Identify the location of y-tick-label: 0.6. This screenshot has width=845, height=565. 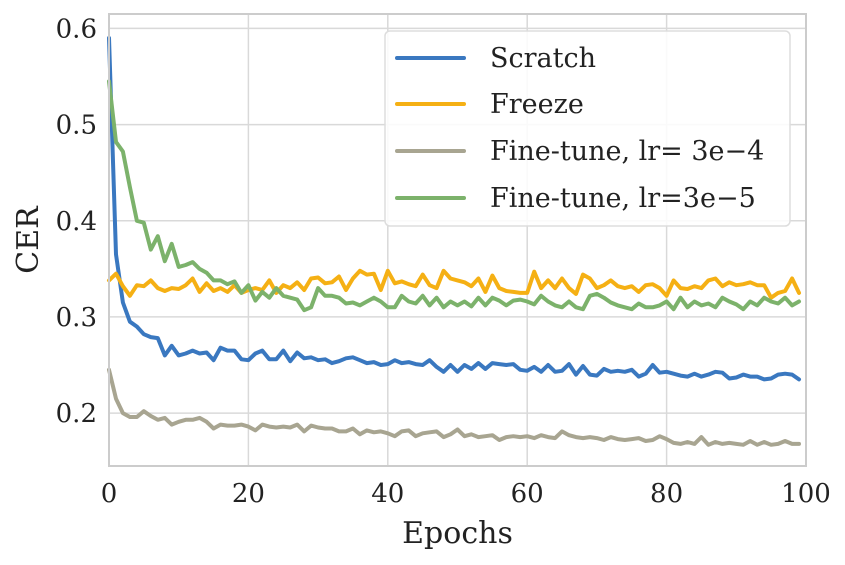
(76, 29).